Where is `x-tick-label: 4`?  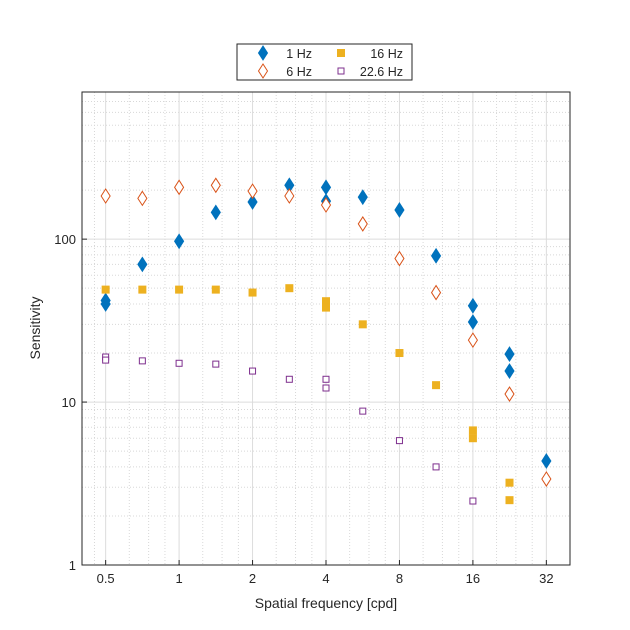
x-tick-label: 4 is located at coordinates (325, 578).